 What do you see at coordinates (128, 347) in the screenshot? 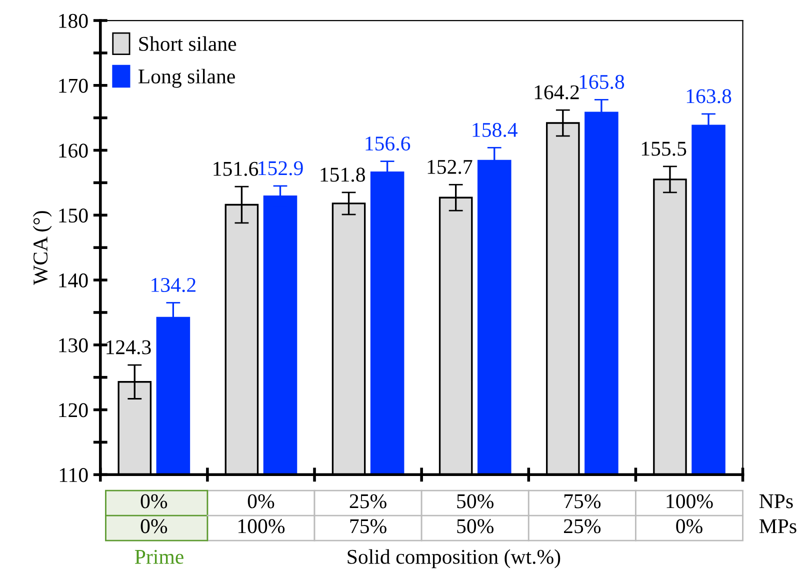
I see `data-label: 124.3` at bounding box center [128, 347].